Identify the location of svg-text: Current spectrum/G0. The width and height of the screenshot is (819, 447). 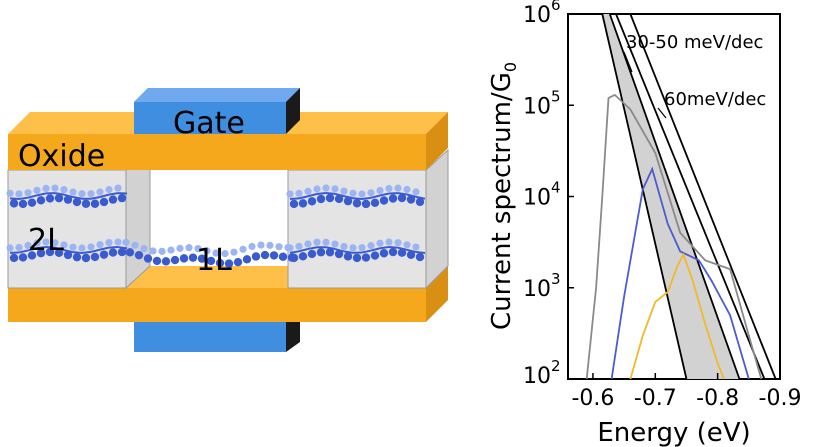
(503, 196).